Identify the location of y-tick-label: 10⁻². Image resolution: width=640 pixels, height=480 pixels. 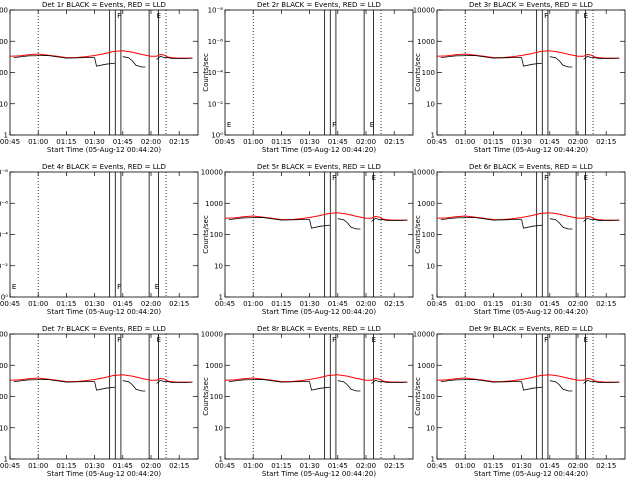
(216, 104).